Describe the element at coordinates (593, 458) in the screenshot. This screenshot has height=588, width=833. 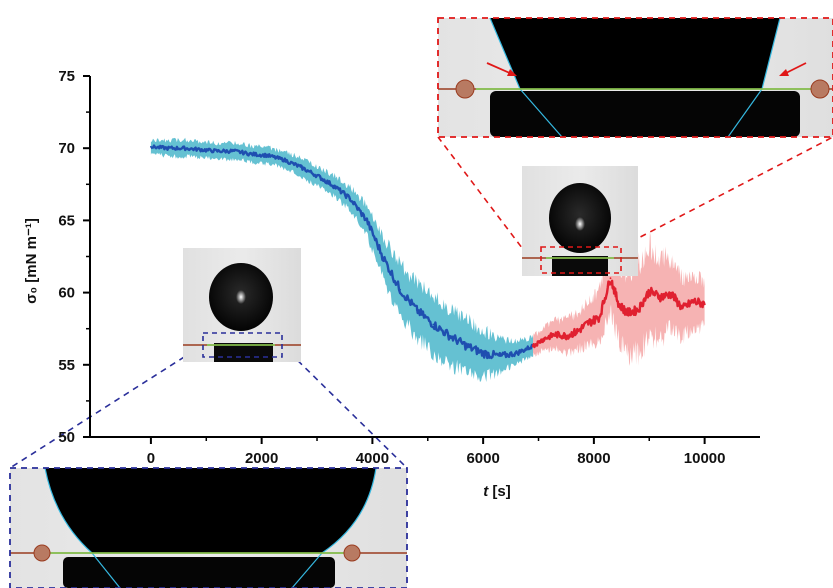
I see `x-tick-label: 8000` at that location.